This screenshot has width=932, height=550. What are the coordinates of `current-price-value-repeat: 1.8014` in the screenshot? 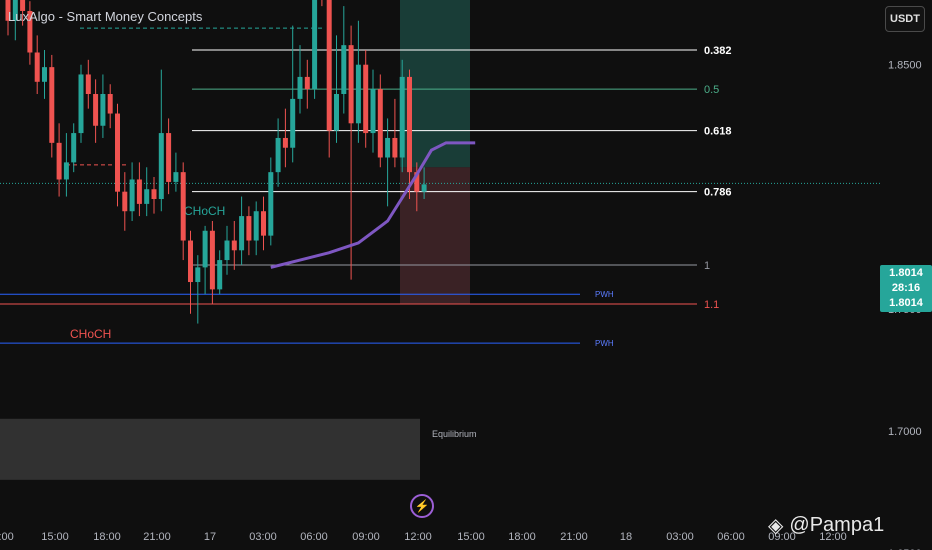 It's located at (906, 303).